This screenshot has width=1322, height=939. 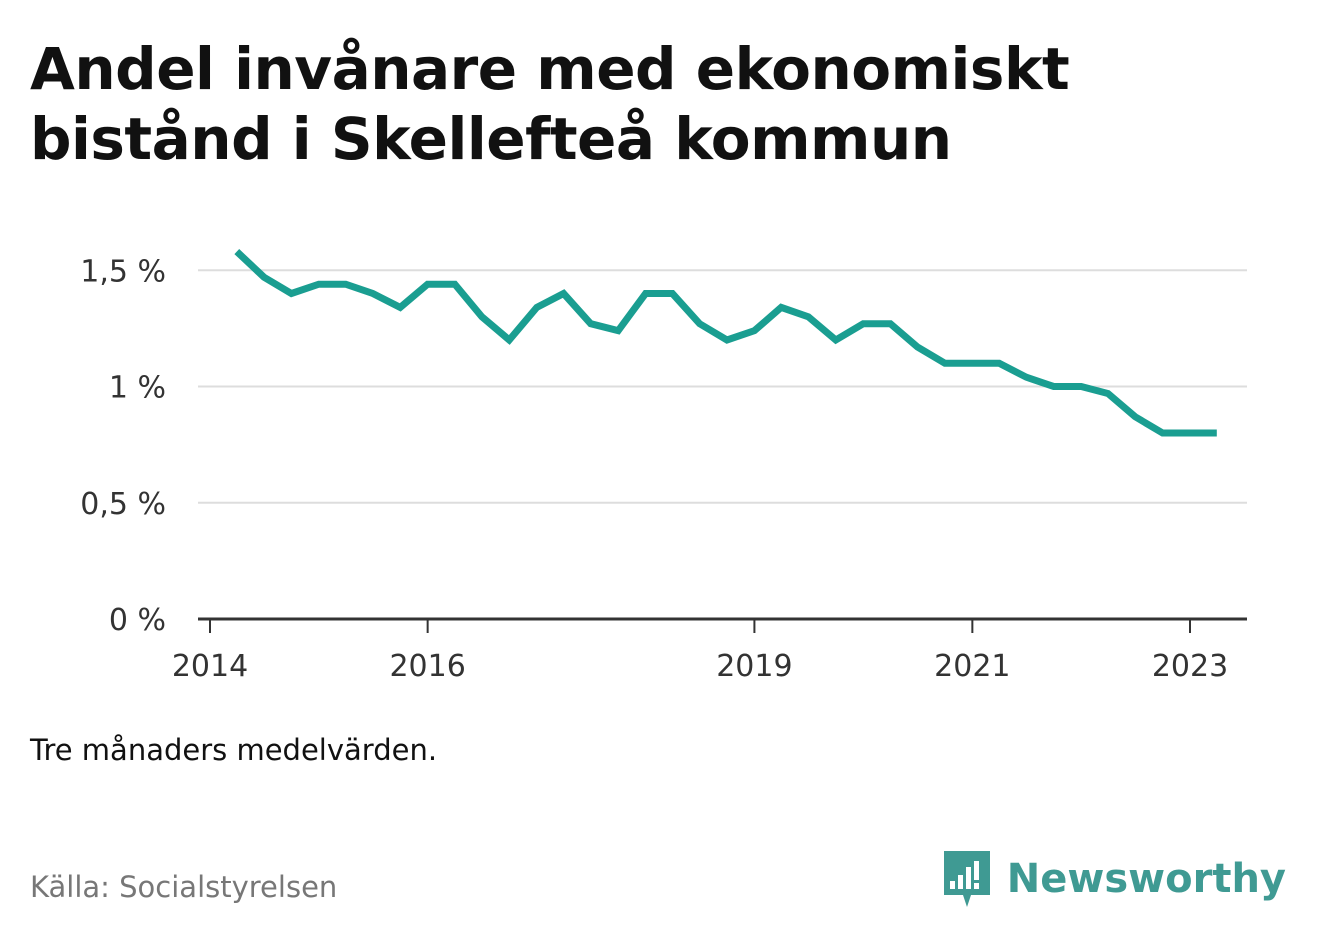 What do you see at coordinates (210, 666) in the screenshot?
I see `x-tick-label: 2014` at bounding box center [210, 666].